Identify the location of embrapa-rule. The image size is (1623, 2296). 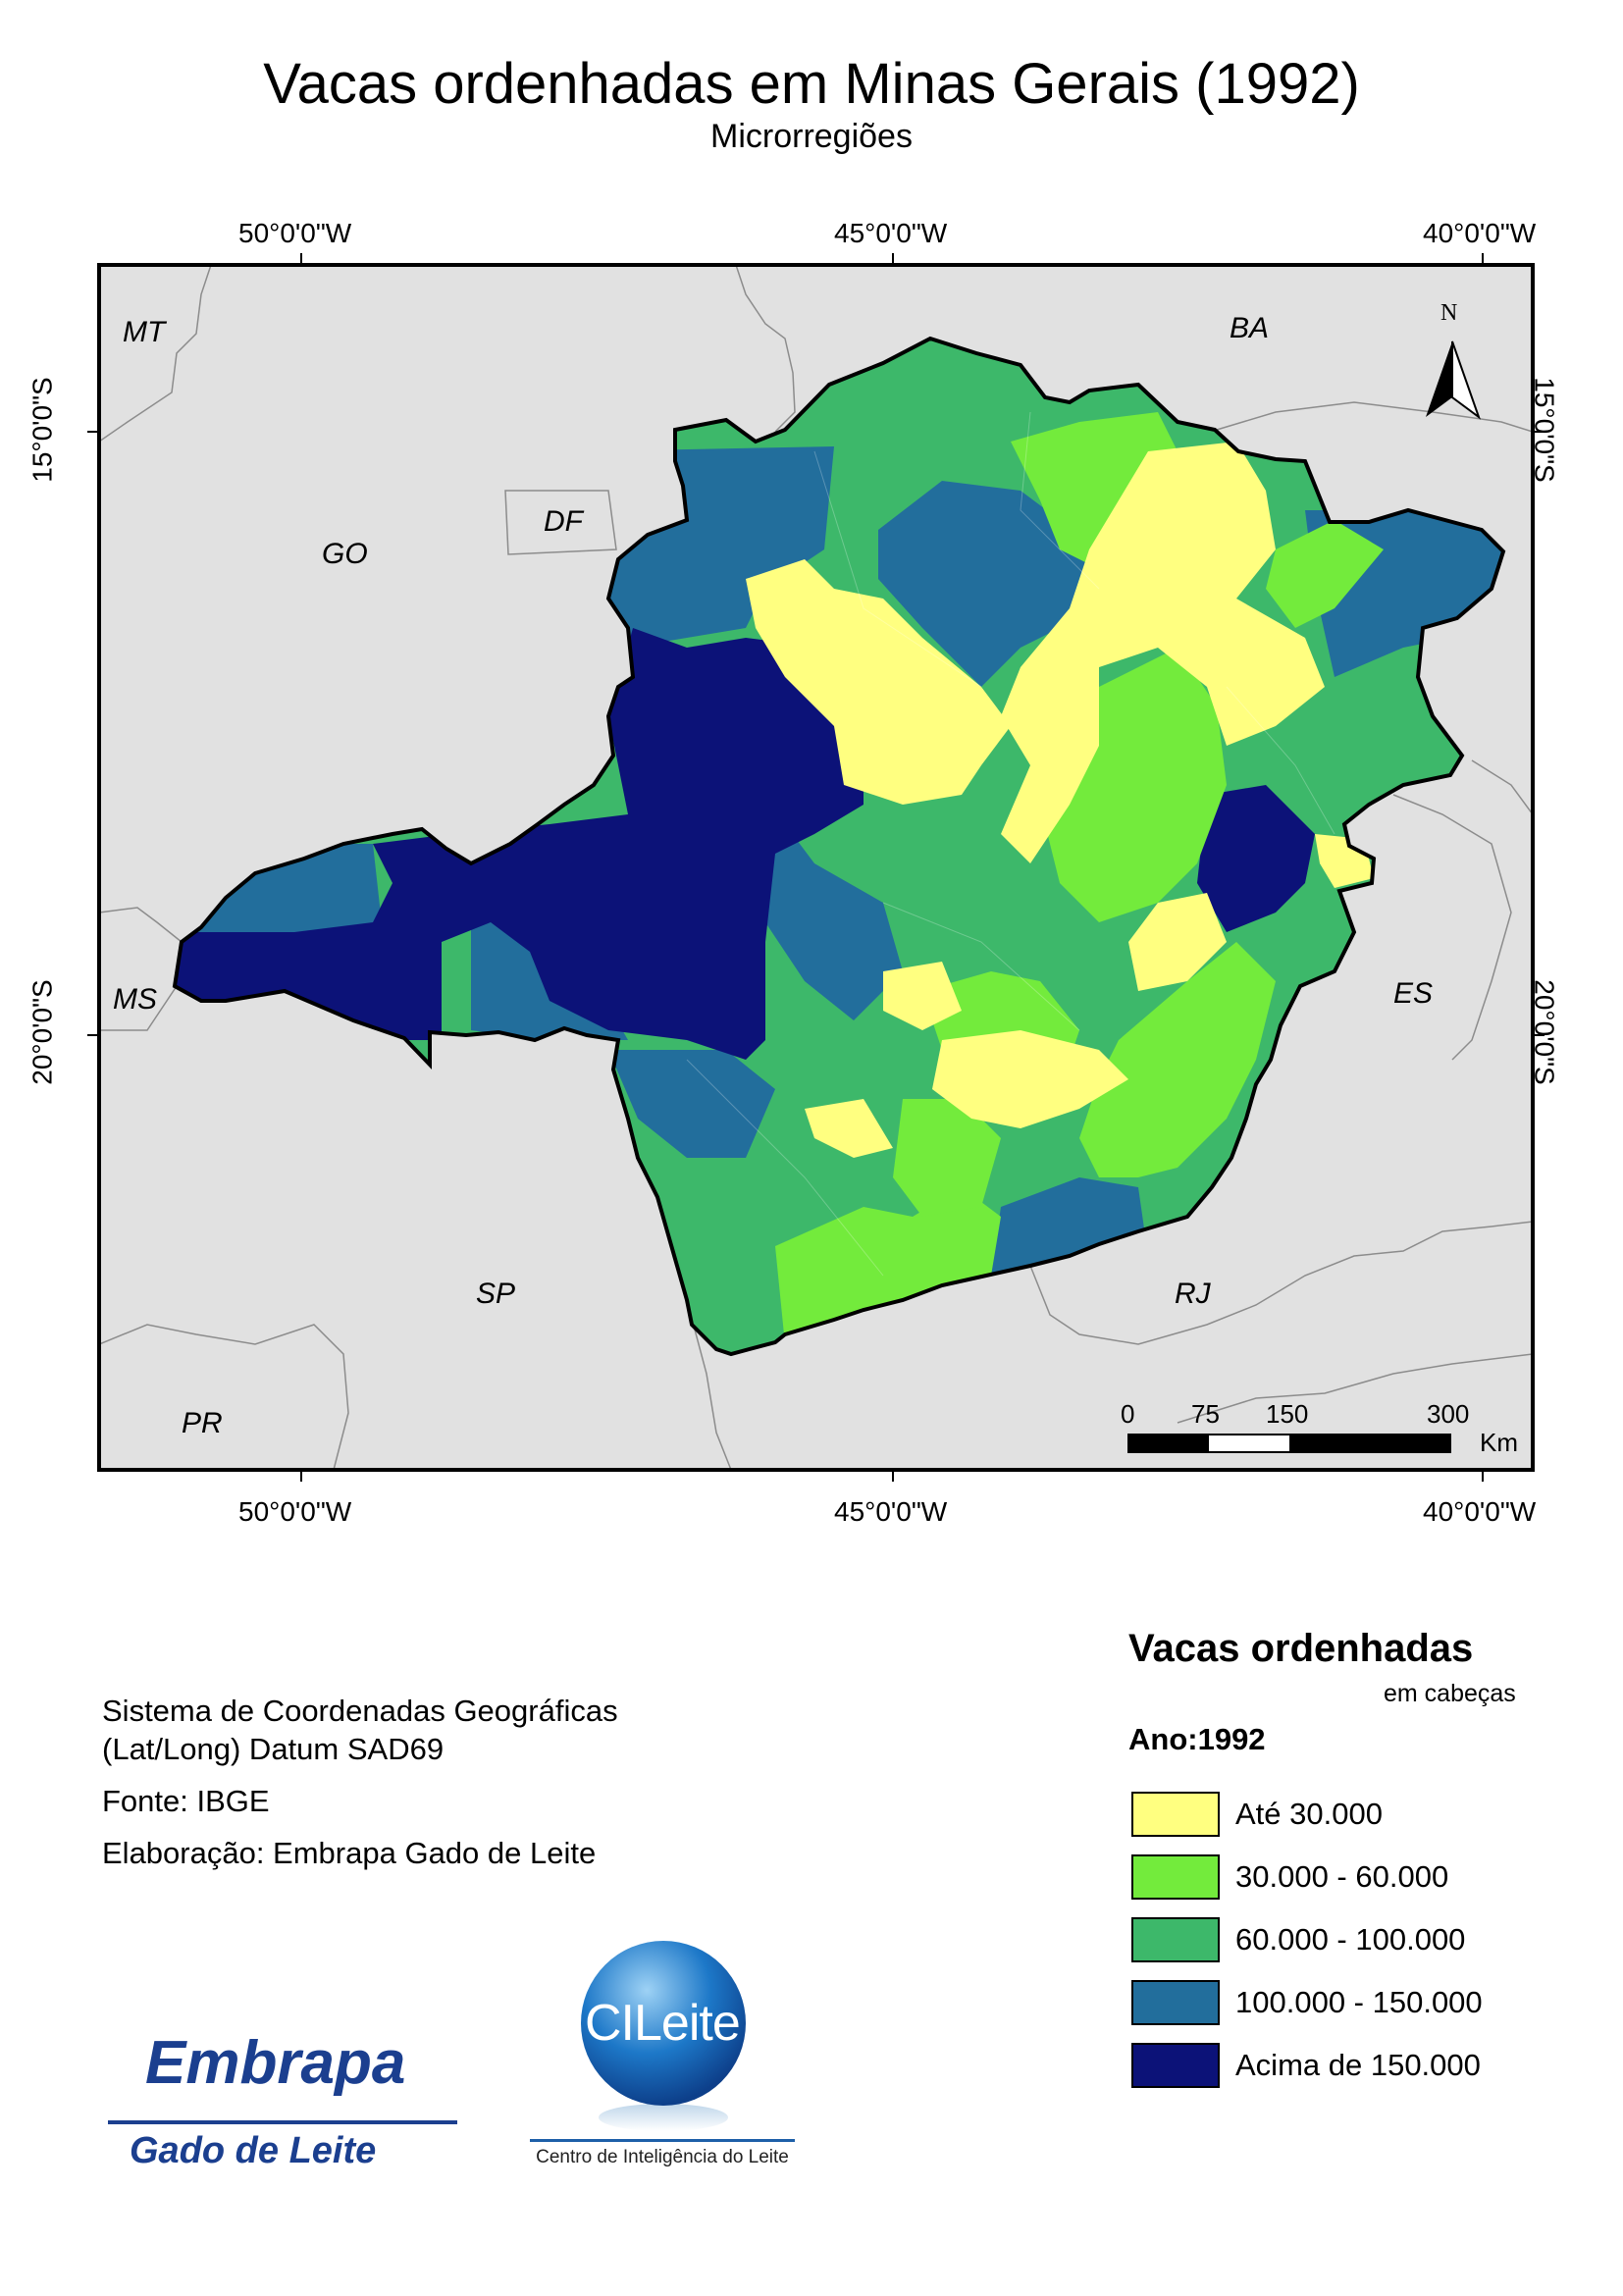
(282, 2122).